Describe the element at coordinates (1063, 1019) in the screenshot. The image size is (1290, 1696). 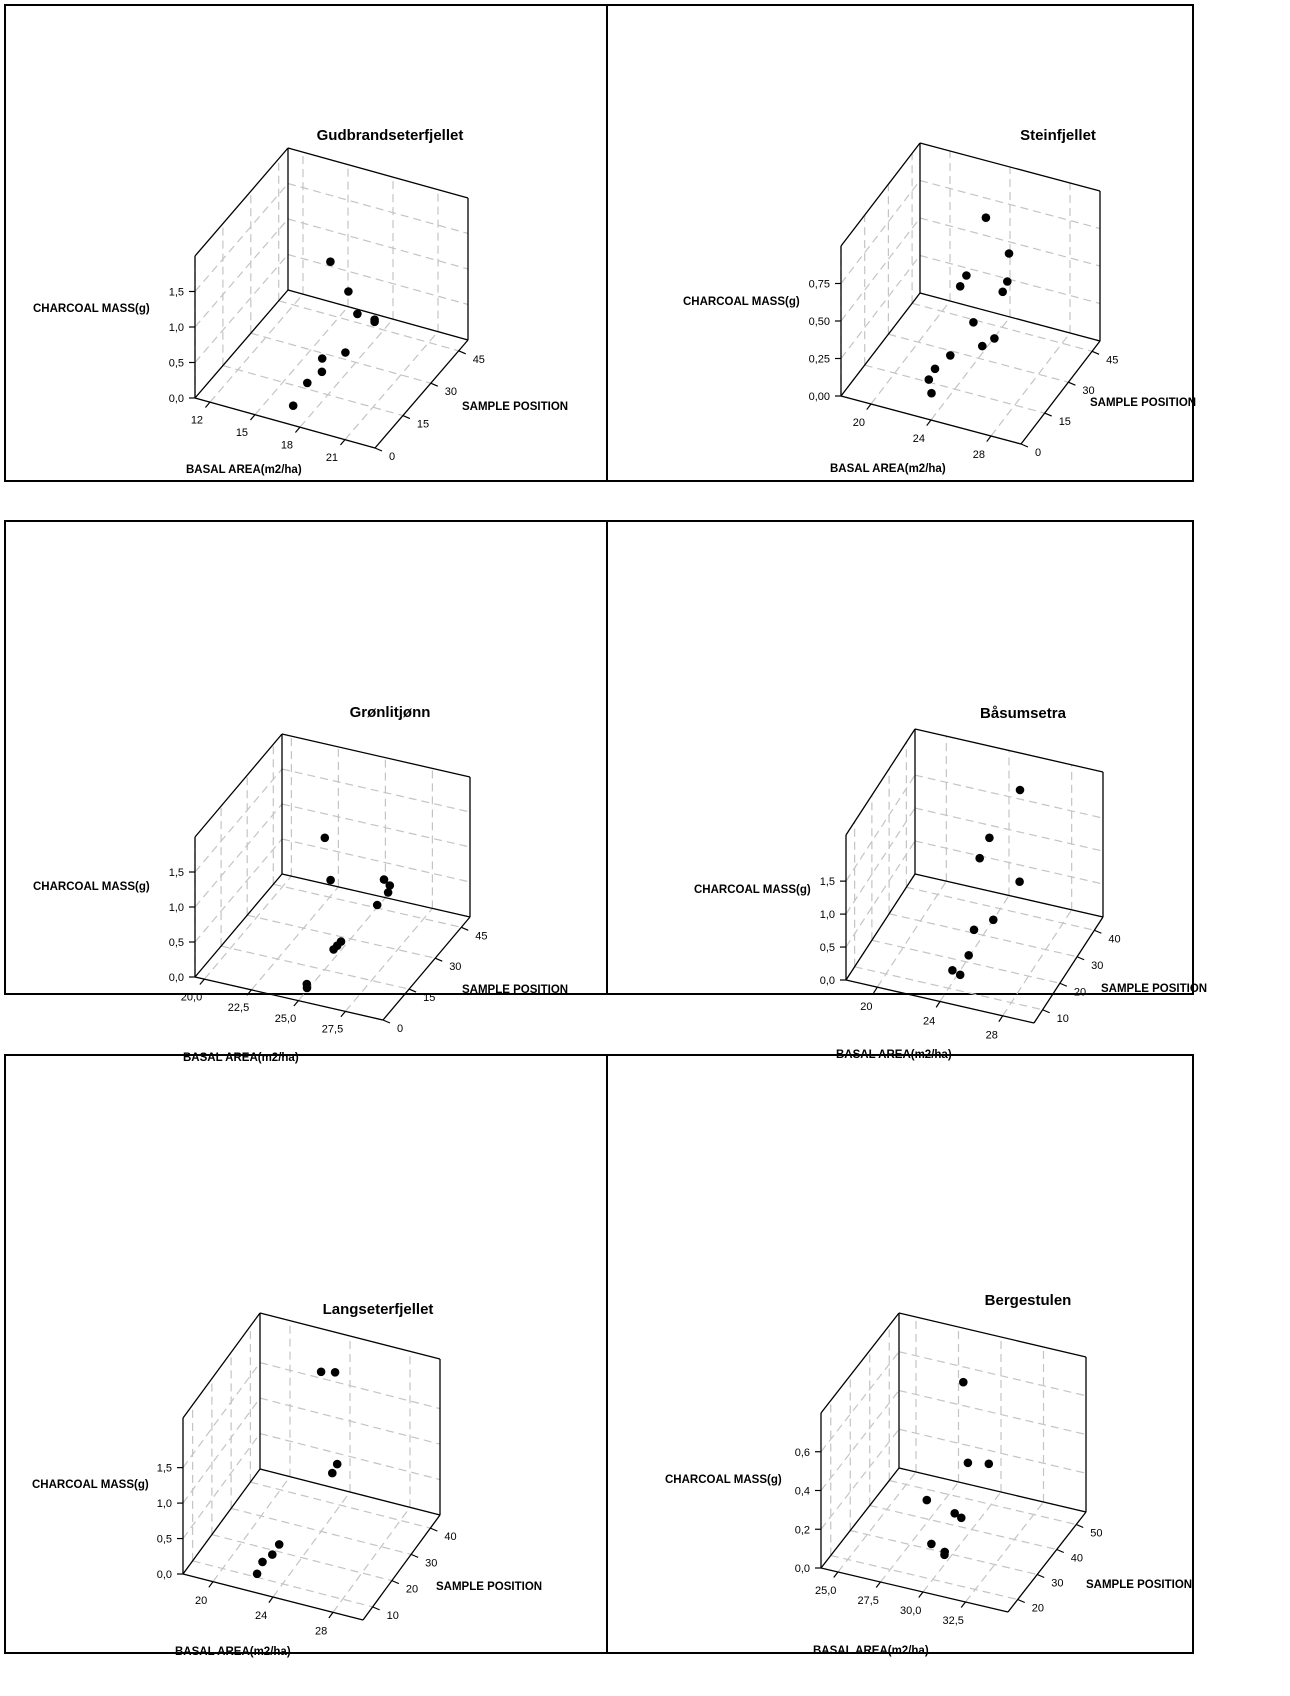
I see `y-tick-label: 10` at that location.